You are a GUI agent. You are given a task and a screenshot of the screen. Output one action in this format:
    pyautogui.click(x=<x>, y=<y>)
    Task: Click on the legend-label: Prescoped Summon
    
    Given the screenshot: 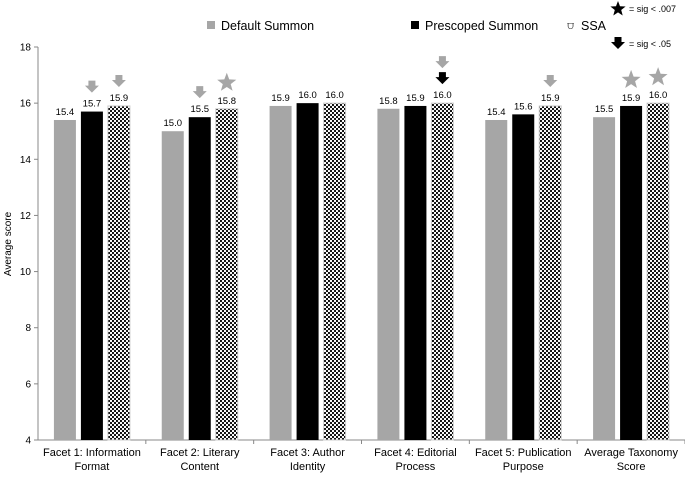 What is the action you would take?
    pyautogui.click(x=481, y=26)
    